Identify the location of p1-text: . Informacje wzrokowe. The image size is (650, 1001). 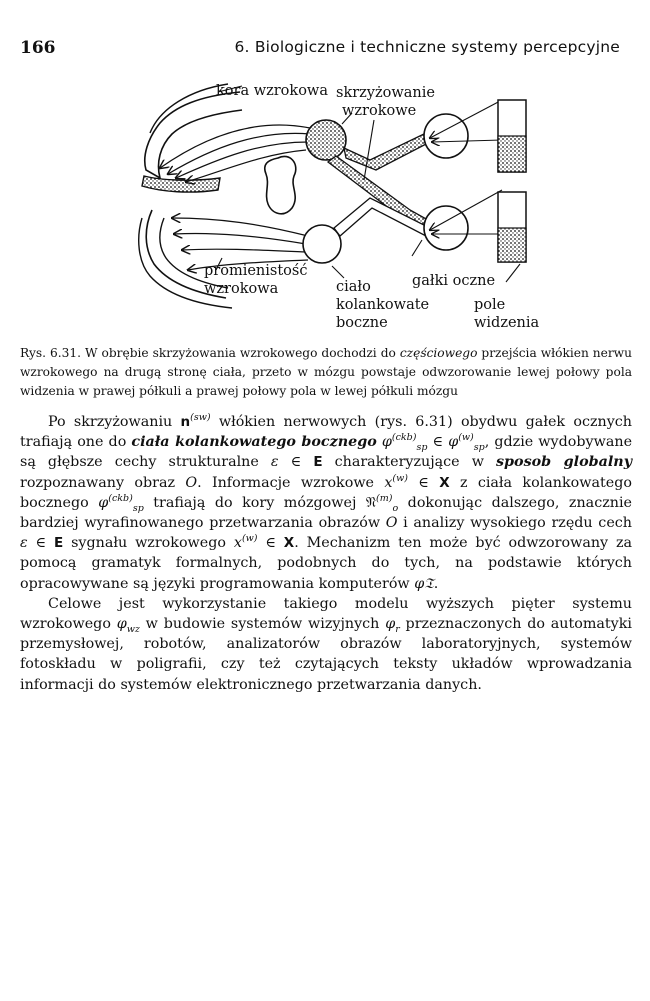
(291, 482).